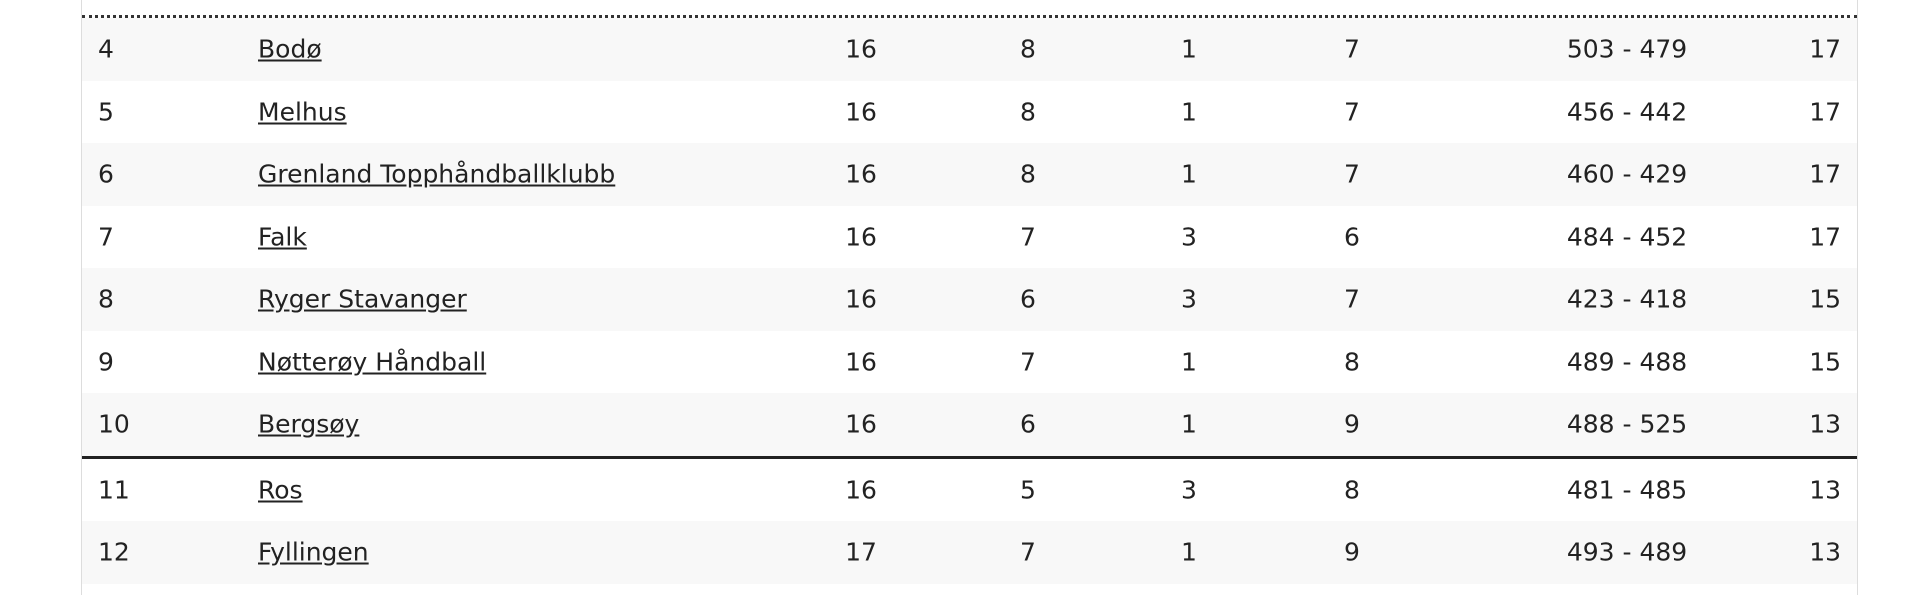  What do you see at coordinates (106, 112) in the screenshot?
I see `rank: 5` at bounding box center [106, 112].